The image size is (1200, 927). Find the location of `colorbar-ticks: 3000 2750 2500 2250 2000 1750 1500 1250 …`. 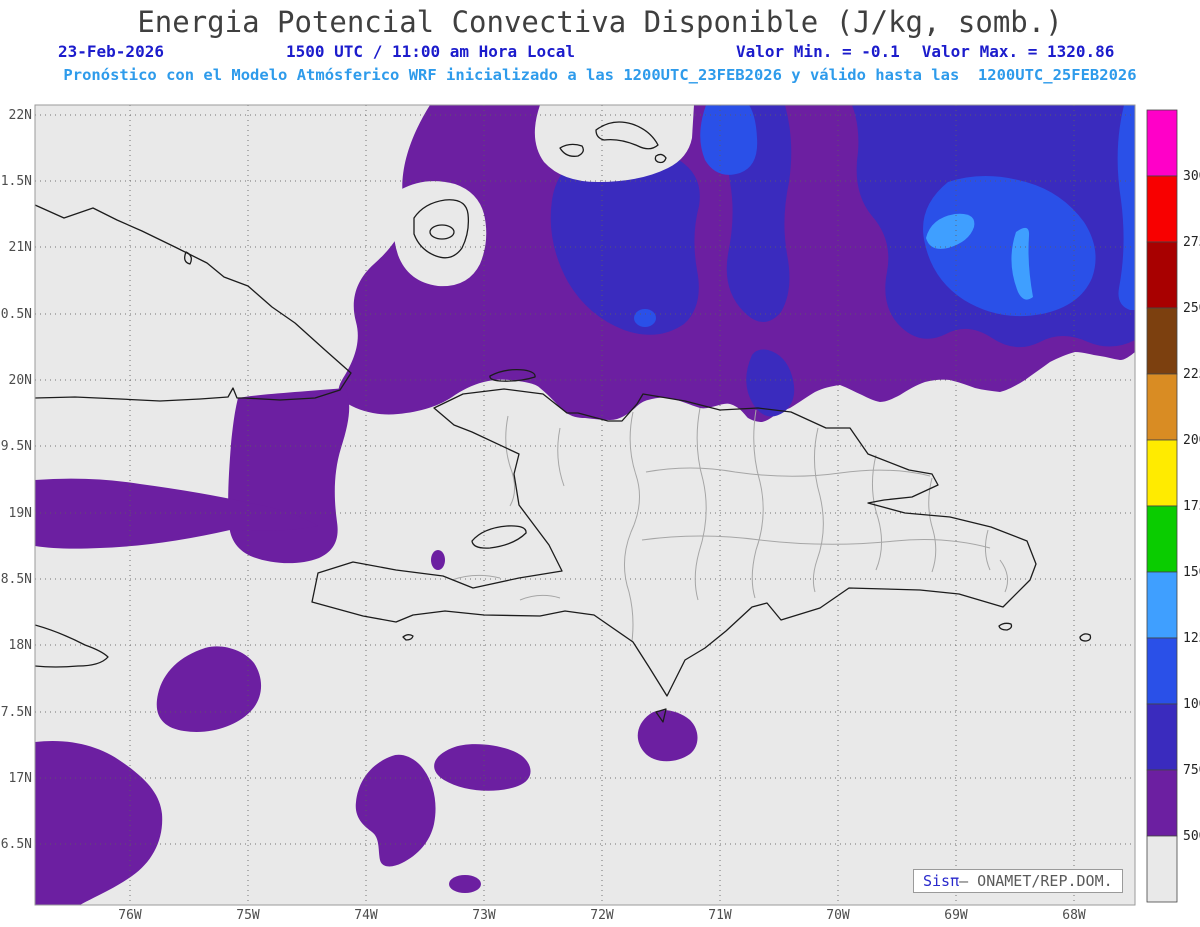

colorbar-ticks: 3000 2750 2500 2250 2000 1750 1500 1250 … is located at coordinates (1191, 506).